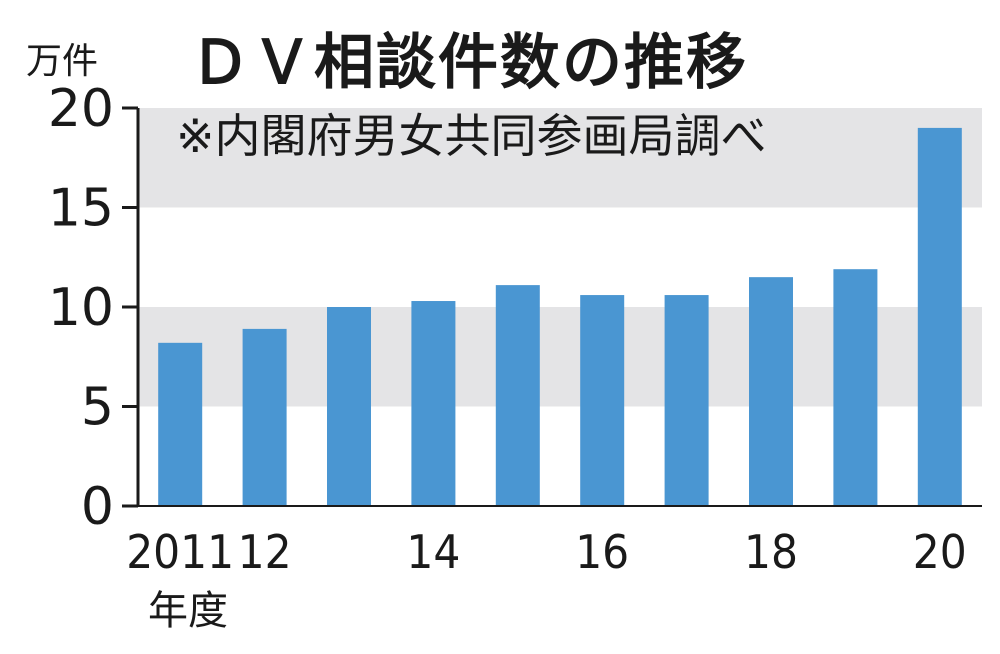 The image size is (1000, 654). I want to click on y-tick-label-10: 10, so click(81, 308).